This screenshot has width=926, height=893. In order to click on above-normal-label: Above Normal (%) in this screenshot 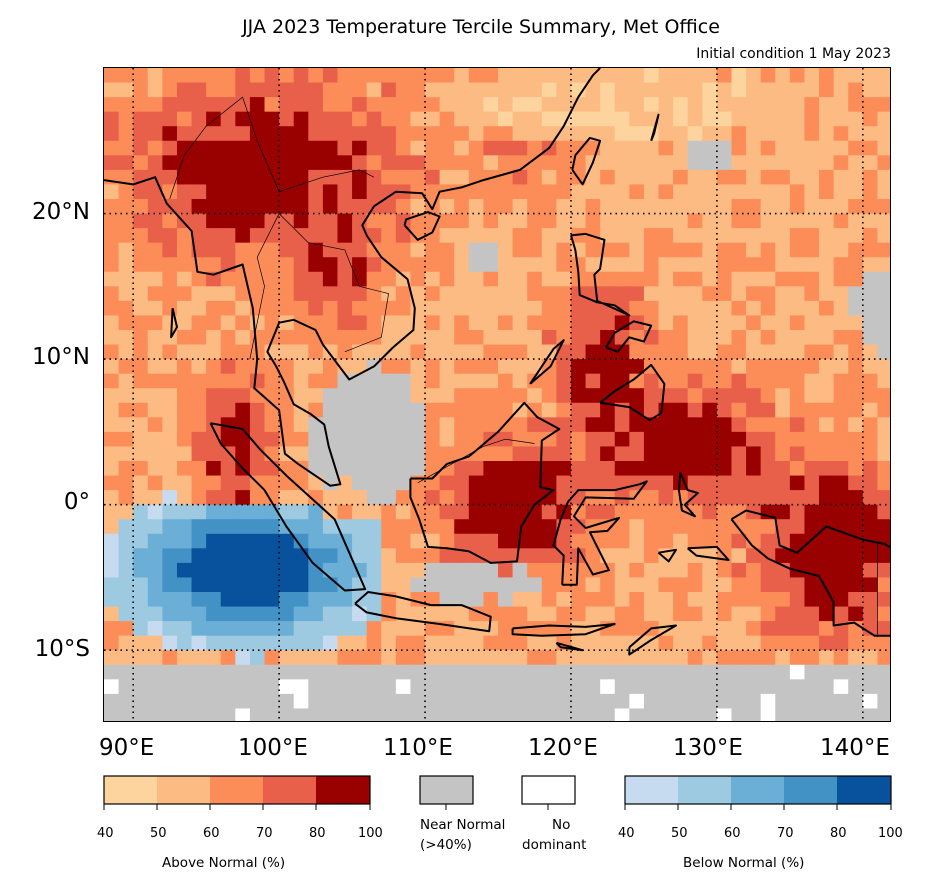, I will do `click(224, 863)`.